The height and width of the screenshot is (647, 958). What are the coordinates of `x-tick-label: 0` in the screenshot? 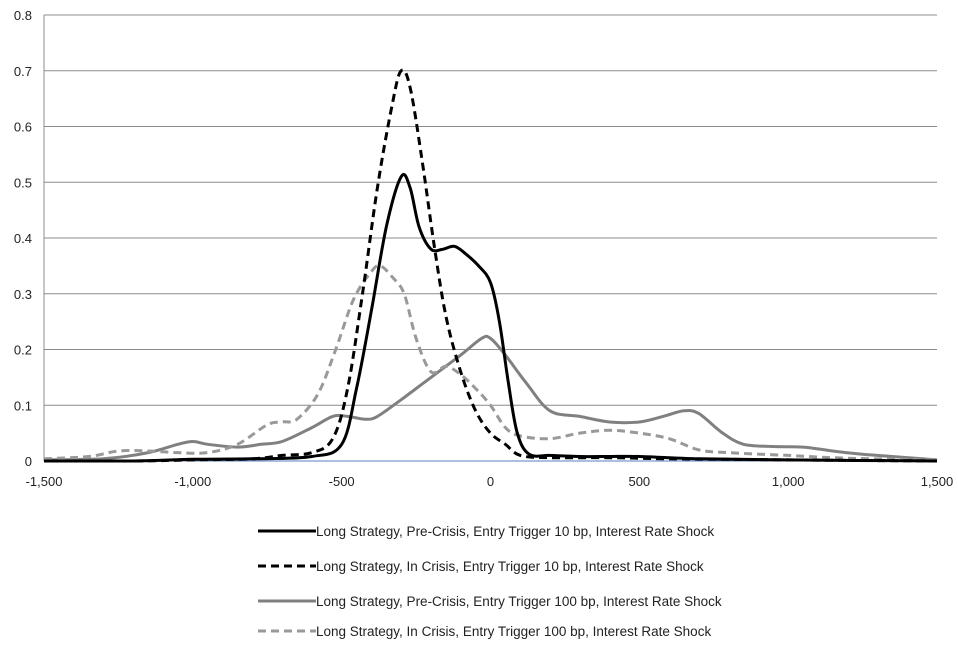 It's located at (490, 481).